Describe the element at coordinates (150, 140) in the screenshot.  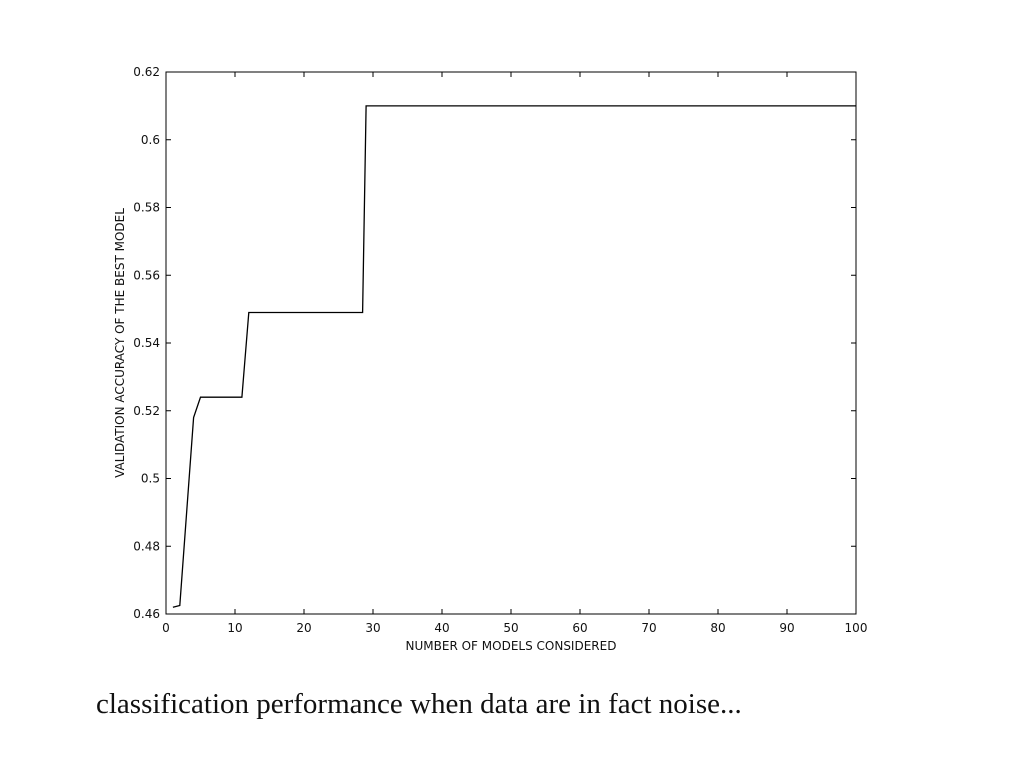
I see `y-tick-label: 0.6` at that location.